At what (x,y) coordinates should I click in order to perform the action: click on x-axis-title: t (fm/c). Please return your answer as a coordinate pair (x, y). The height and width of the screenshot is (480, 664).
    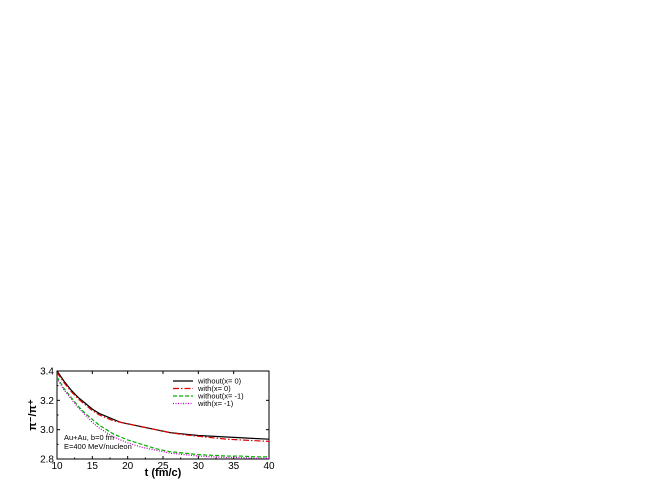
    Looking at the image, I should click on (163, 473).